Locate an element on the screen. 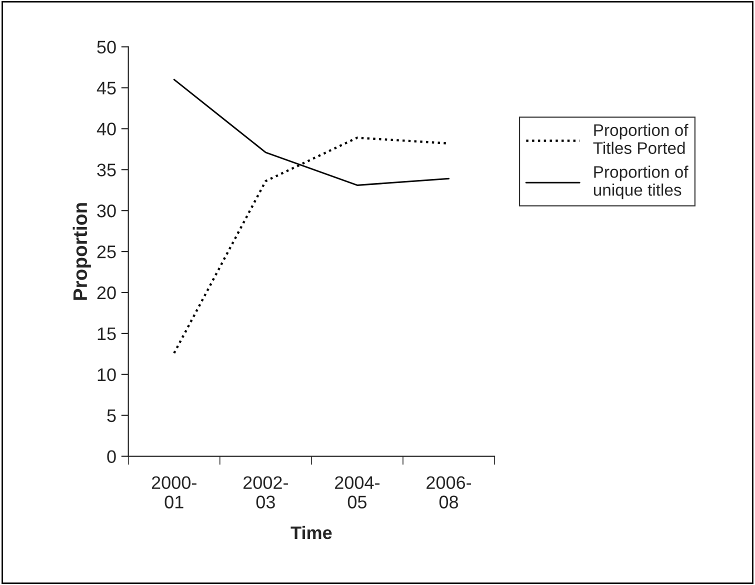  y-tick-label: 5 is located at coordinates (111, 415).